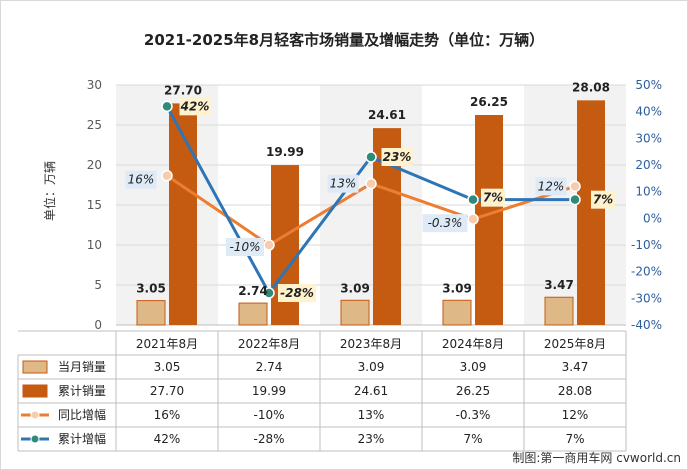 This screenshot has width=688, height=470. I want to click on y-tick-label: 20, so click(94, 165).